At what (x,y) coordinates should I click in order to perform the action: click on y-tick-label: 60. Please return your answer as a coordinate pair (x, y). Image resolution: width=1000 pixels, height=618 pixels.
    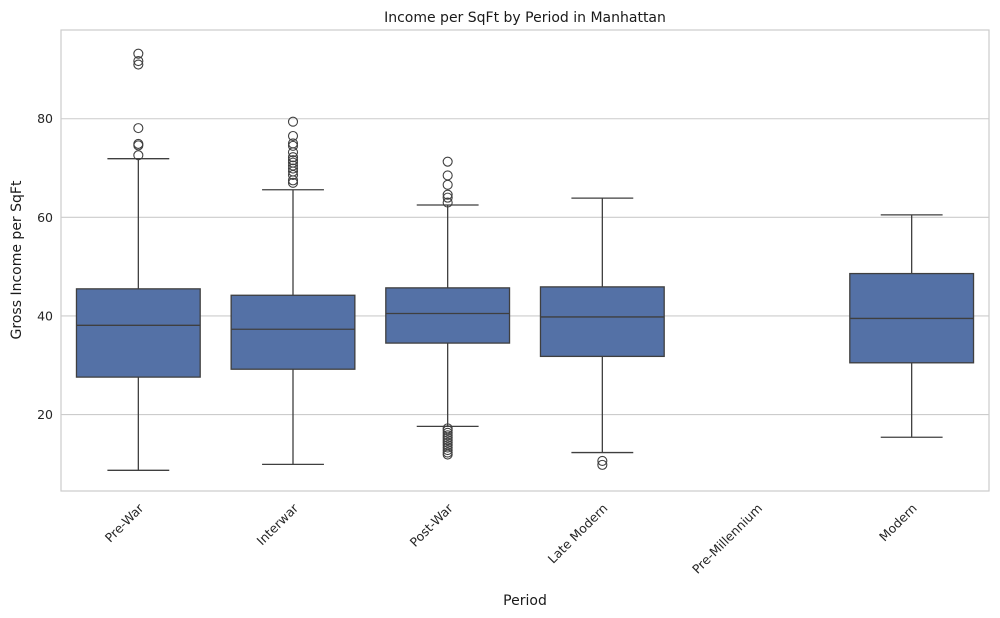
    Looking at the image, I should click on (45, 217).